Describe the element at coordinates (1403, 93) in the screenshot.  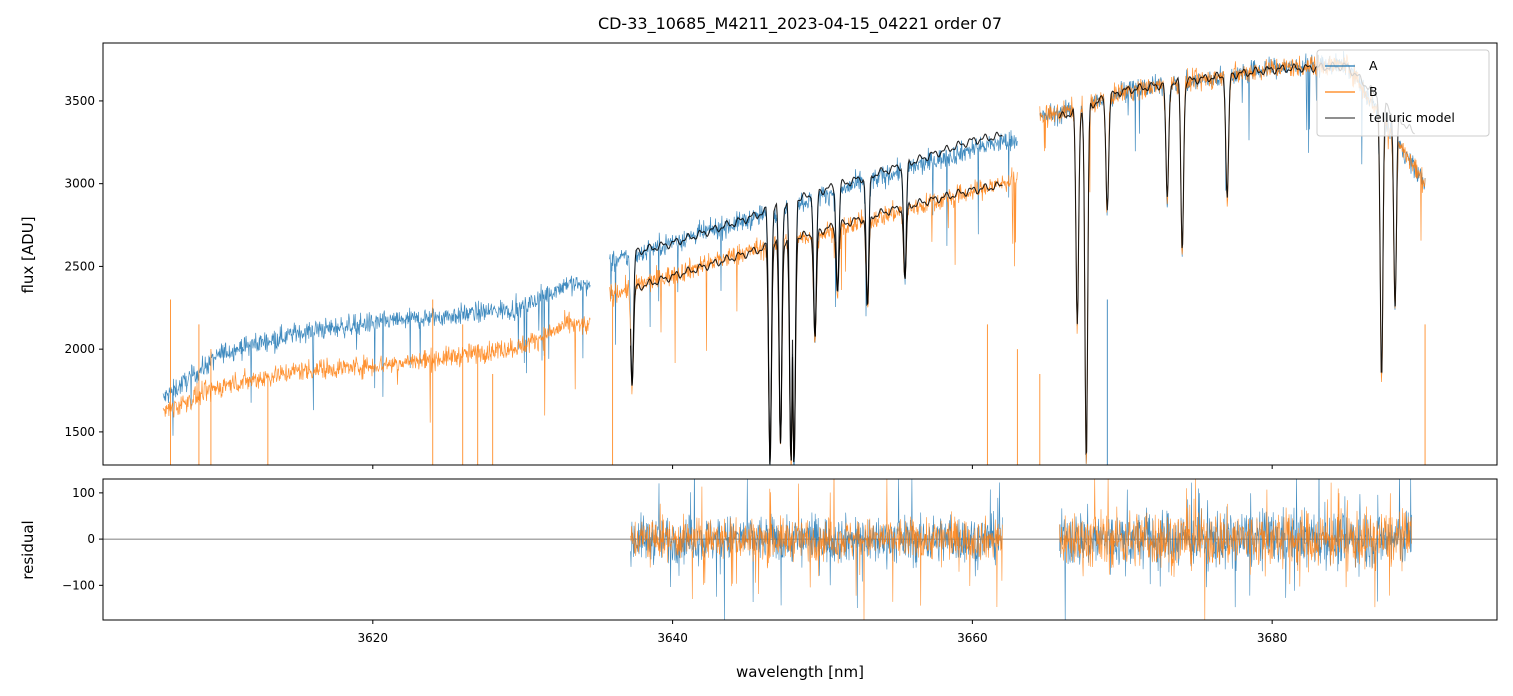
I see `legend-box` at that location.